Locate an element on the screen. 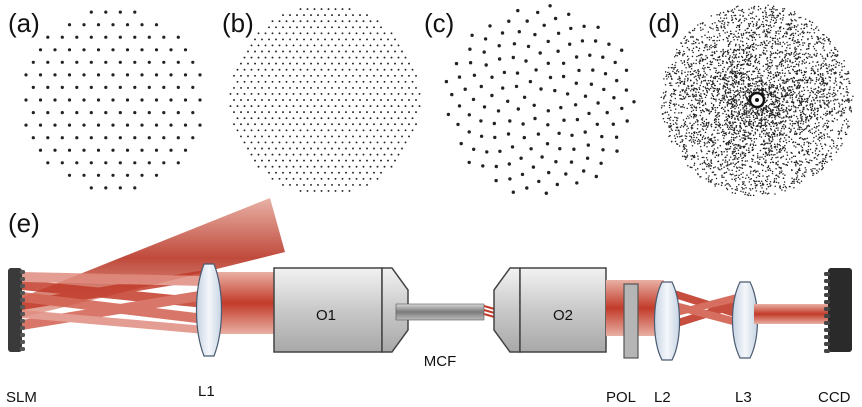 The image size is (862, 407). panel-label-c: (c) is located at coordinates (439, 23).